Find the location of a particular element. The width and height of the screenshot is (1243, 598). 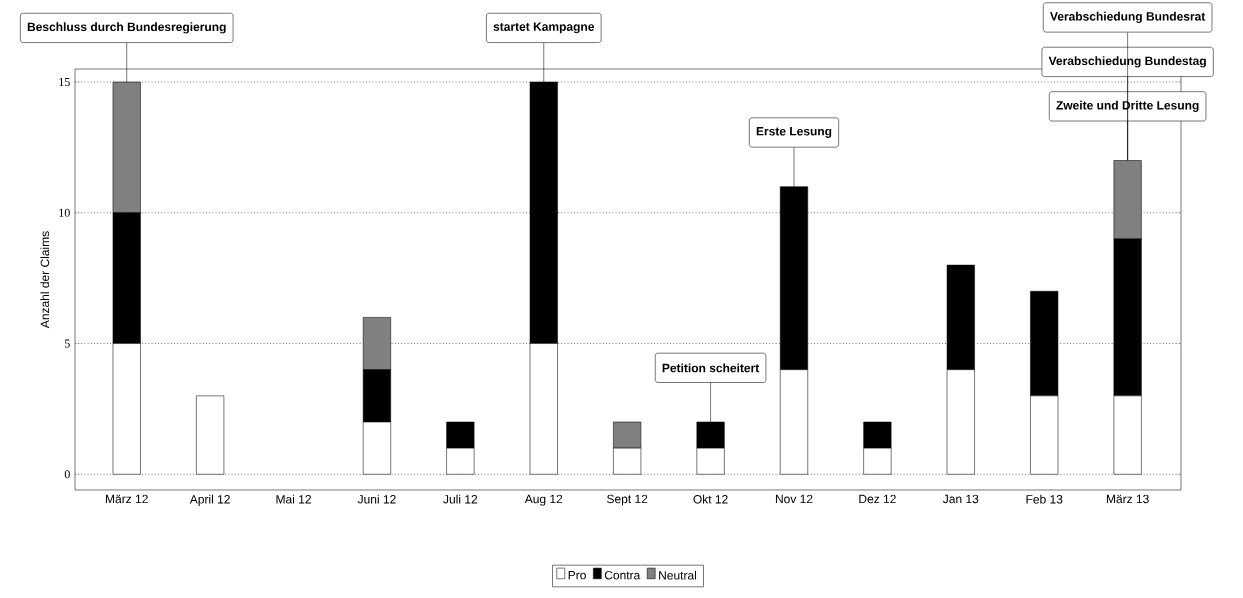

legend-label: Contra is located at coordinates (622, 575).